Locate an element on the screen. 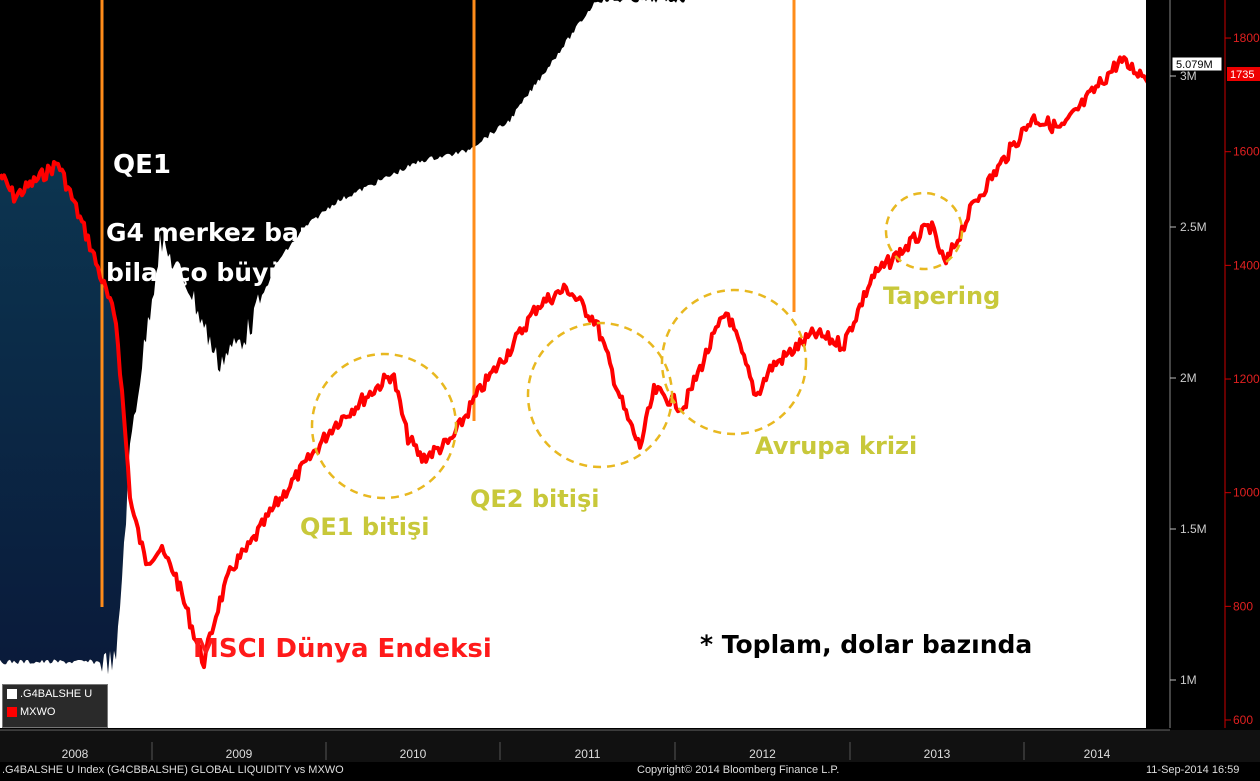 The image size is (1260, 781). qe3-label: QE3 is located at coordinates (833, 170).